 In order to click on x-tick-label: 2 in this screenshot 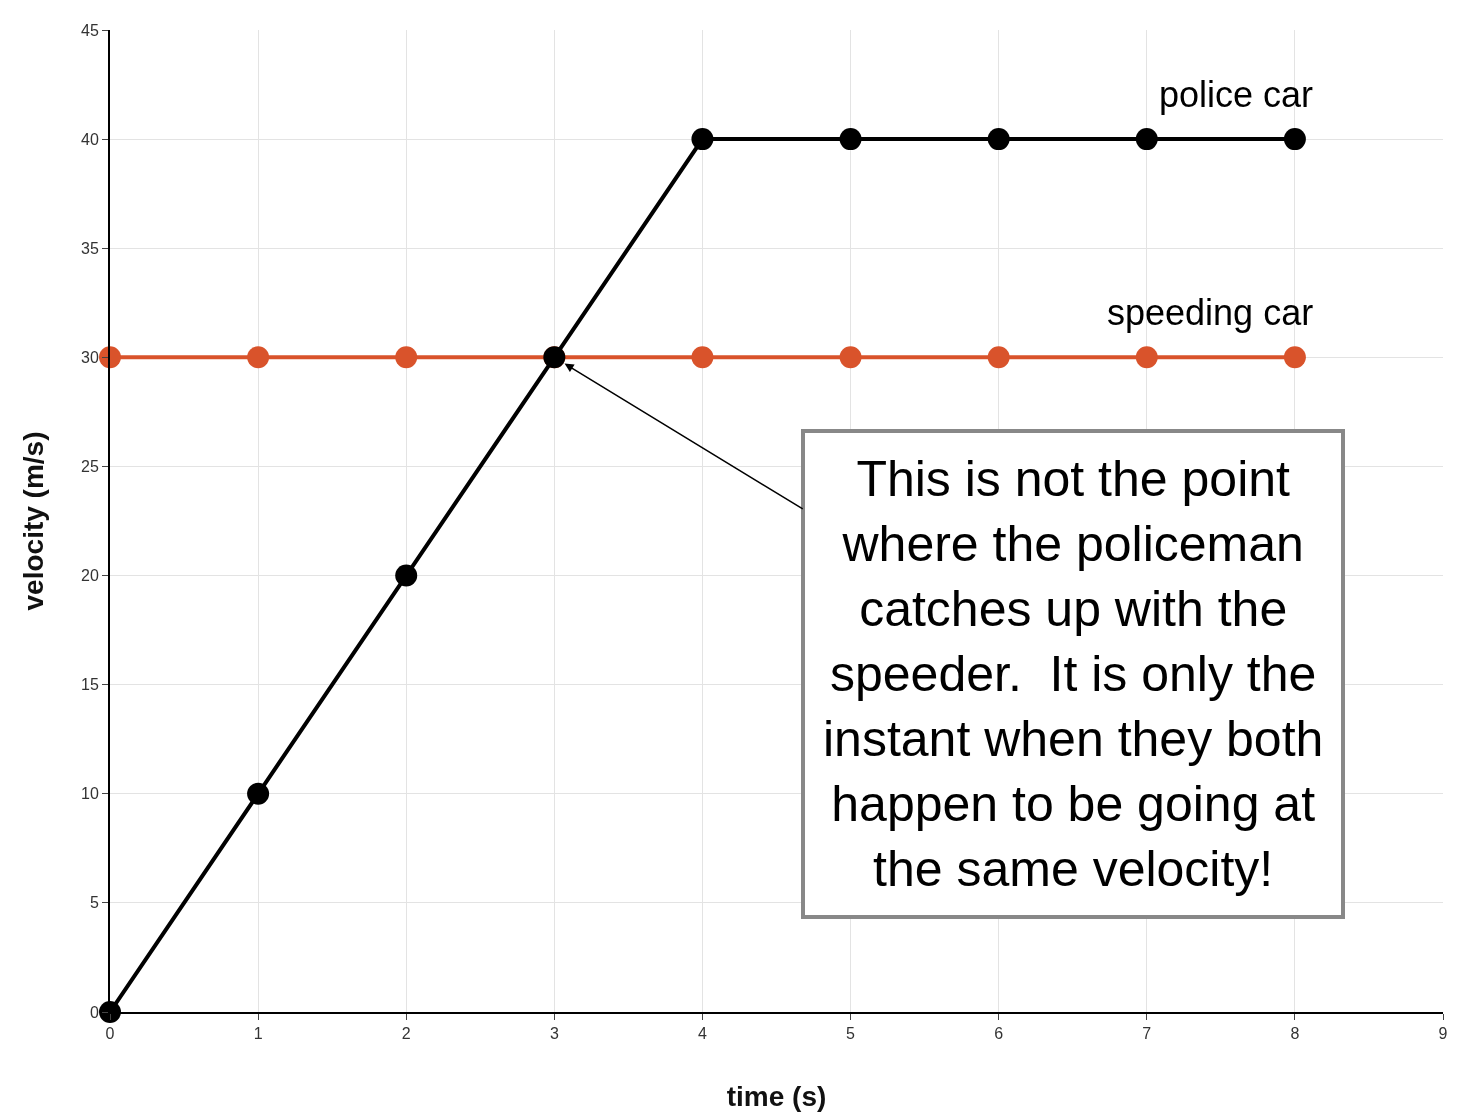, I will do `click(406, 1034)`.